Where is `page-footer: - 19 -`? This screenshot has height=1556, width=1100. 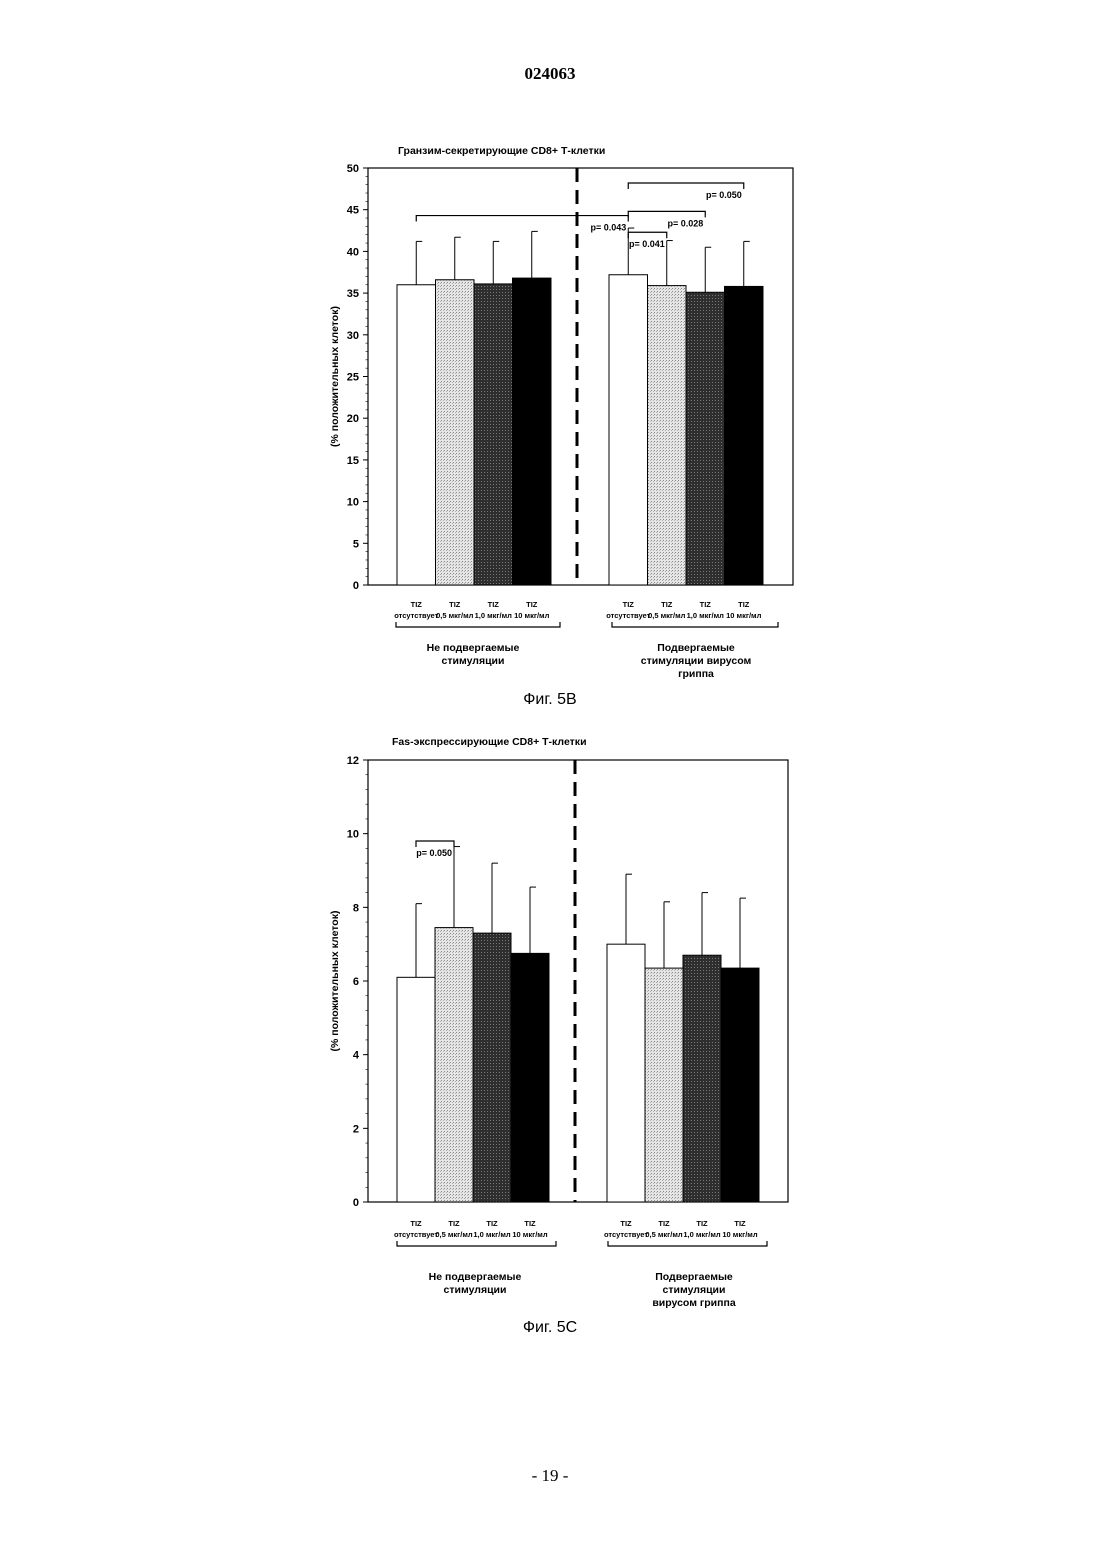
page-footer: - 19 - is located at coordinates (550, 1476).